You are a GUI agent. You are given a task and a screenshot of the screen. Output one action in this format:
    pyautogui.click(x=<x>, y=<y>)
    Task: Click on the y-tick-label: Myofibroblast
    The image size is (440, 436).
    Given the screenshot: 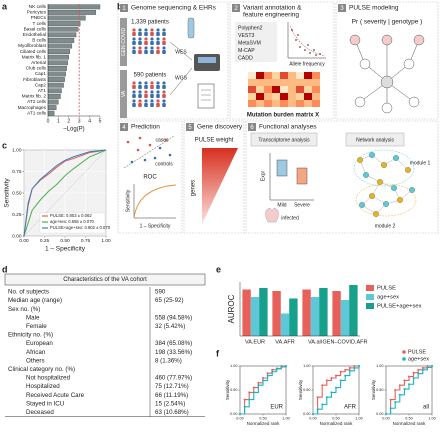 What is the action you would take?
    pyautogui.click(x=32, y=45)
    